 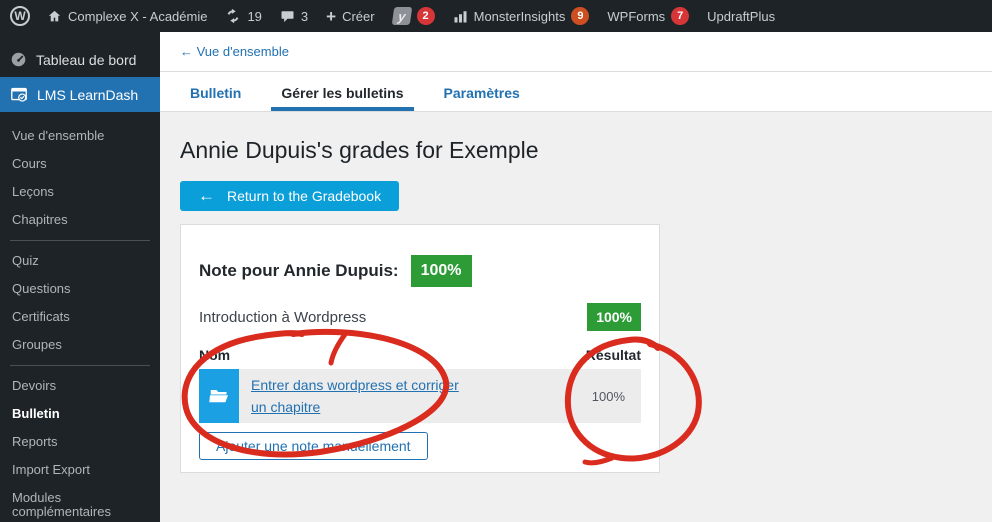 I want to click on sidebar-item-dashboard: Tableau de bord, so click(x=80, y=59).